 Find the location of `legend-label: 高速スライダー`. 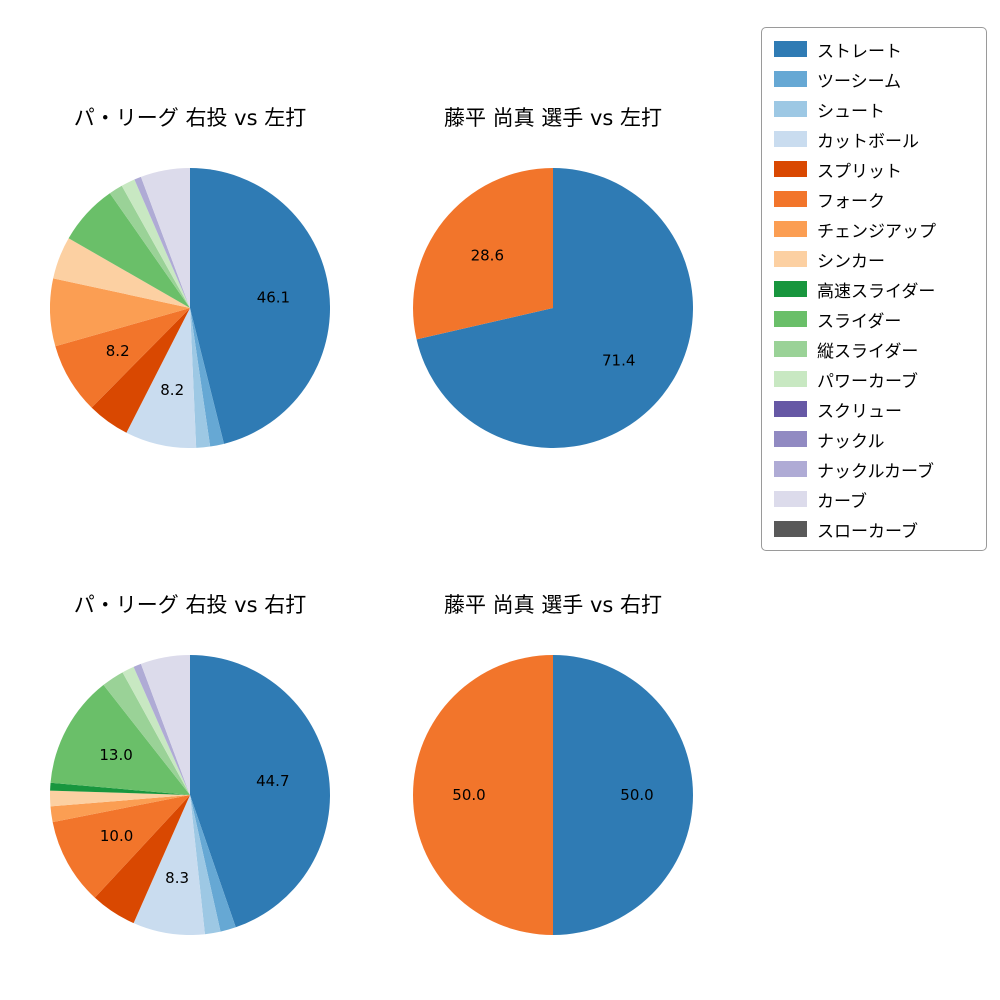

legend-label: 高速スライダー is located at coordinates (876, 291).